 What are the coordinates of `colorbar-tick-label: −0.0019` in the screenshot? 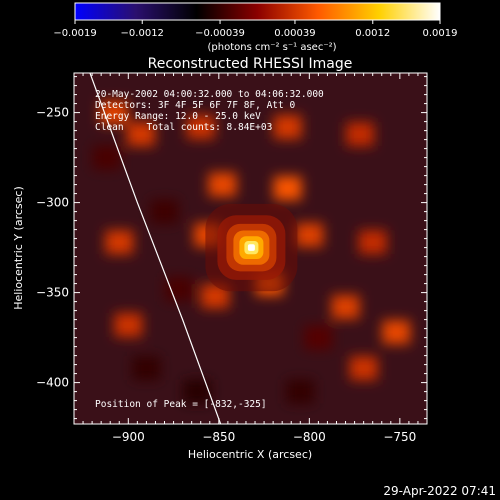 It's located at (74, 33).